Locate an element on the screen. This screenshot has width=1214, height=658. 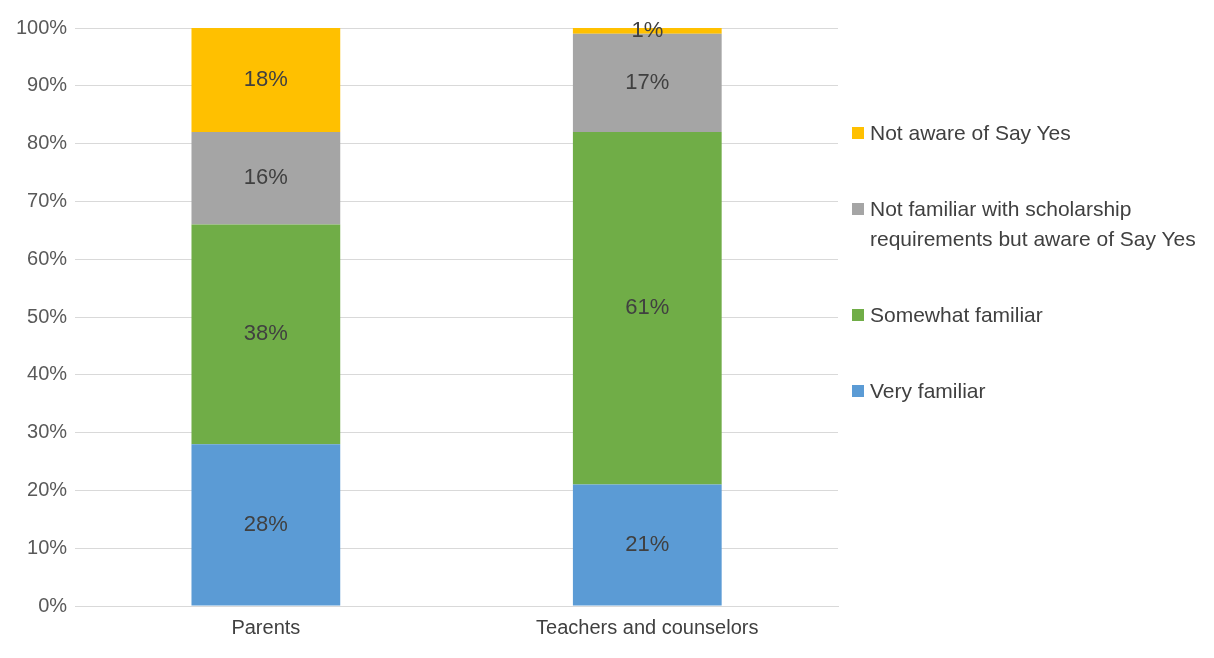
y-tick-label: 70% is located at coordinates (47, 199).